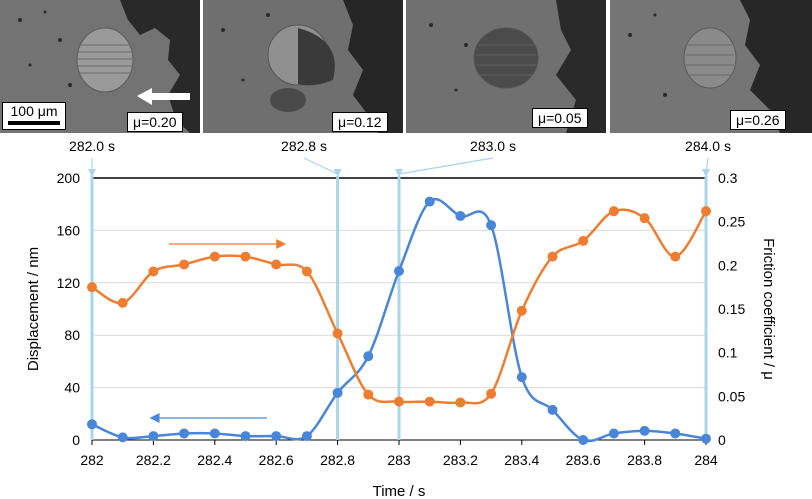  I want to click on y-axis-title: Displacement / nm, so click(33, 309).